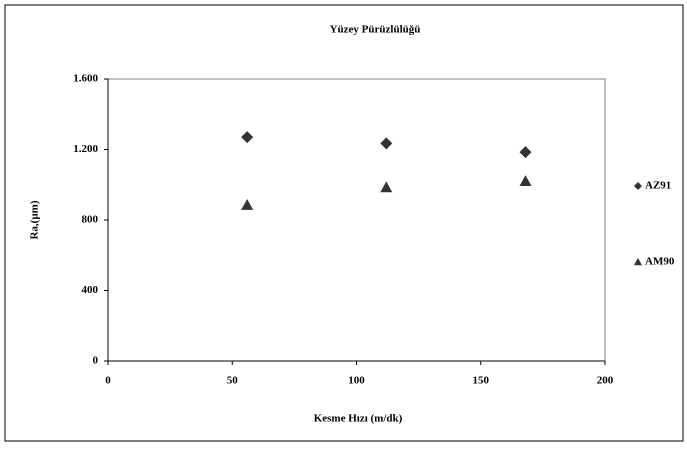 Image resolution: width=687 pixels, height=450 pixels. I want to click on y-axis-label: Ra,(µm), so click(35, 219).